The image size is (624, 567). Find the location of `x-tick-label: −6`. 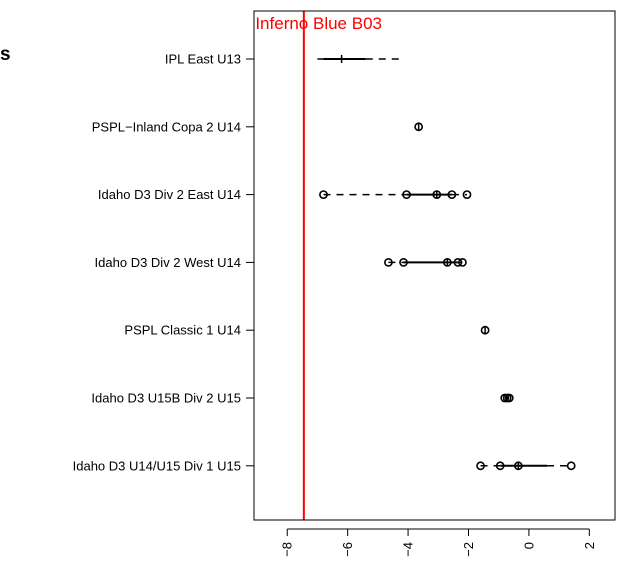

x-tick-label: −6 is located at coordinates (347, 549).